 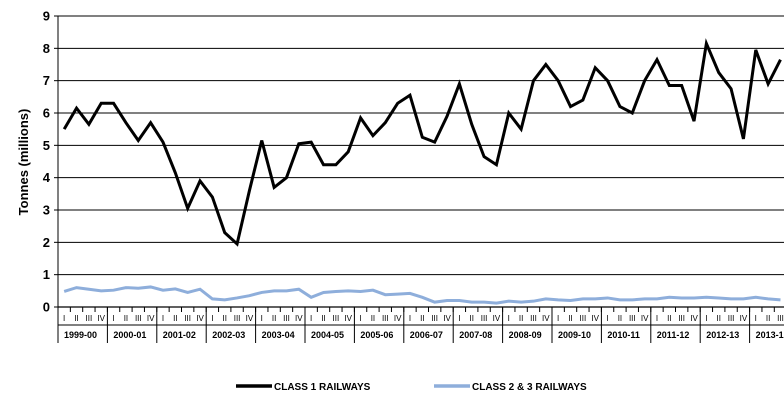 I want to click on x-year-label: 2011-12, so click(x=673, y=335).